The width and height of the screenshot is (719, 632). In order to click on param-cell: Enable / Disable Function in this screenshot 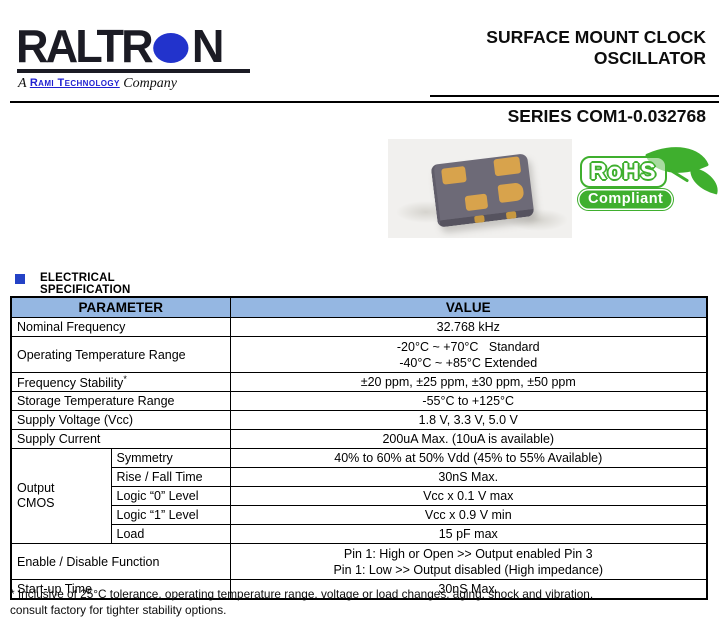, I will do `click(120, 561)`.